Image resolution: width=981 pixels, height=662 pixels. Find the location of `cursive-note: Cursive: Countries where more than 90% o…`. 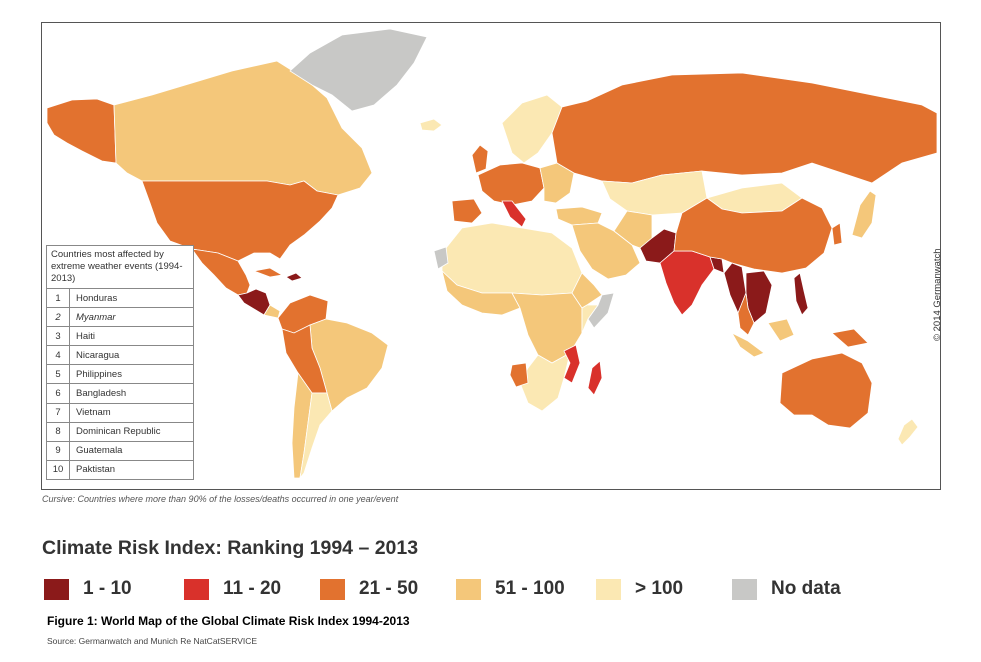

cursive-note: Cursive: Countries where more than 90% o… is located at coordinates (220, 499).